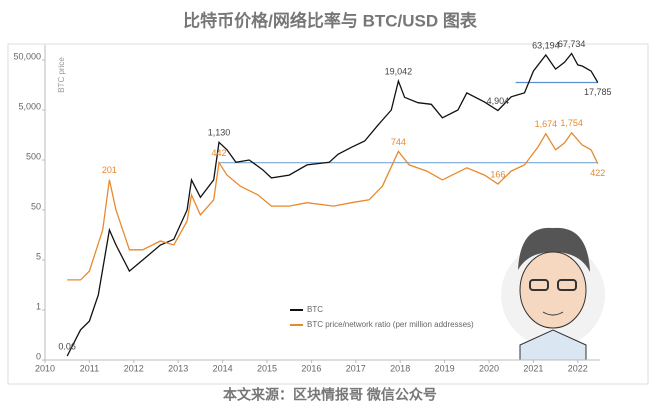  I want to click on y-tick-label: 5, so click(38, 256).